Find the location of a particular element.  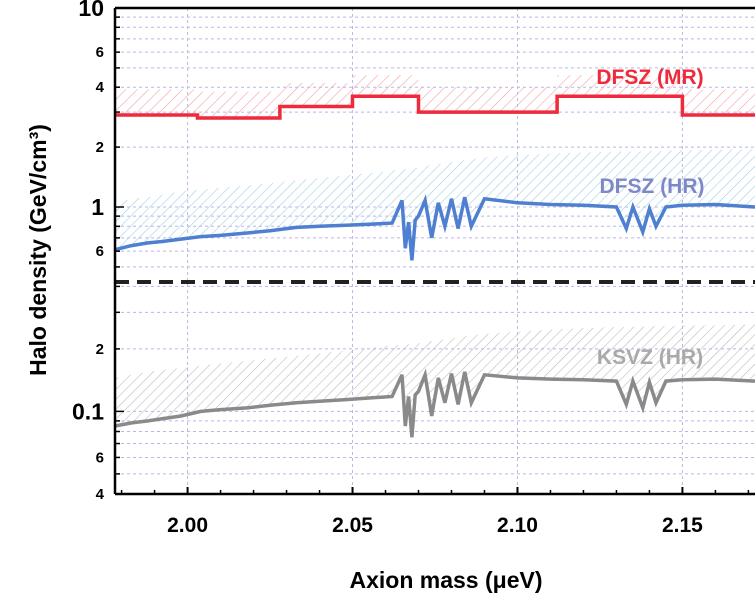

dfsz-mr-band is located at coordinates (435, 96).